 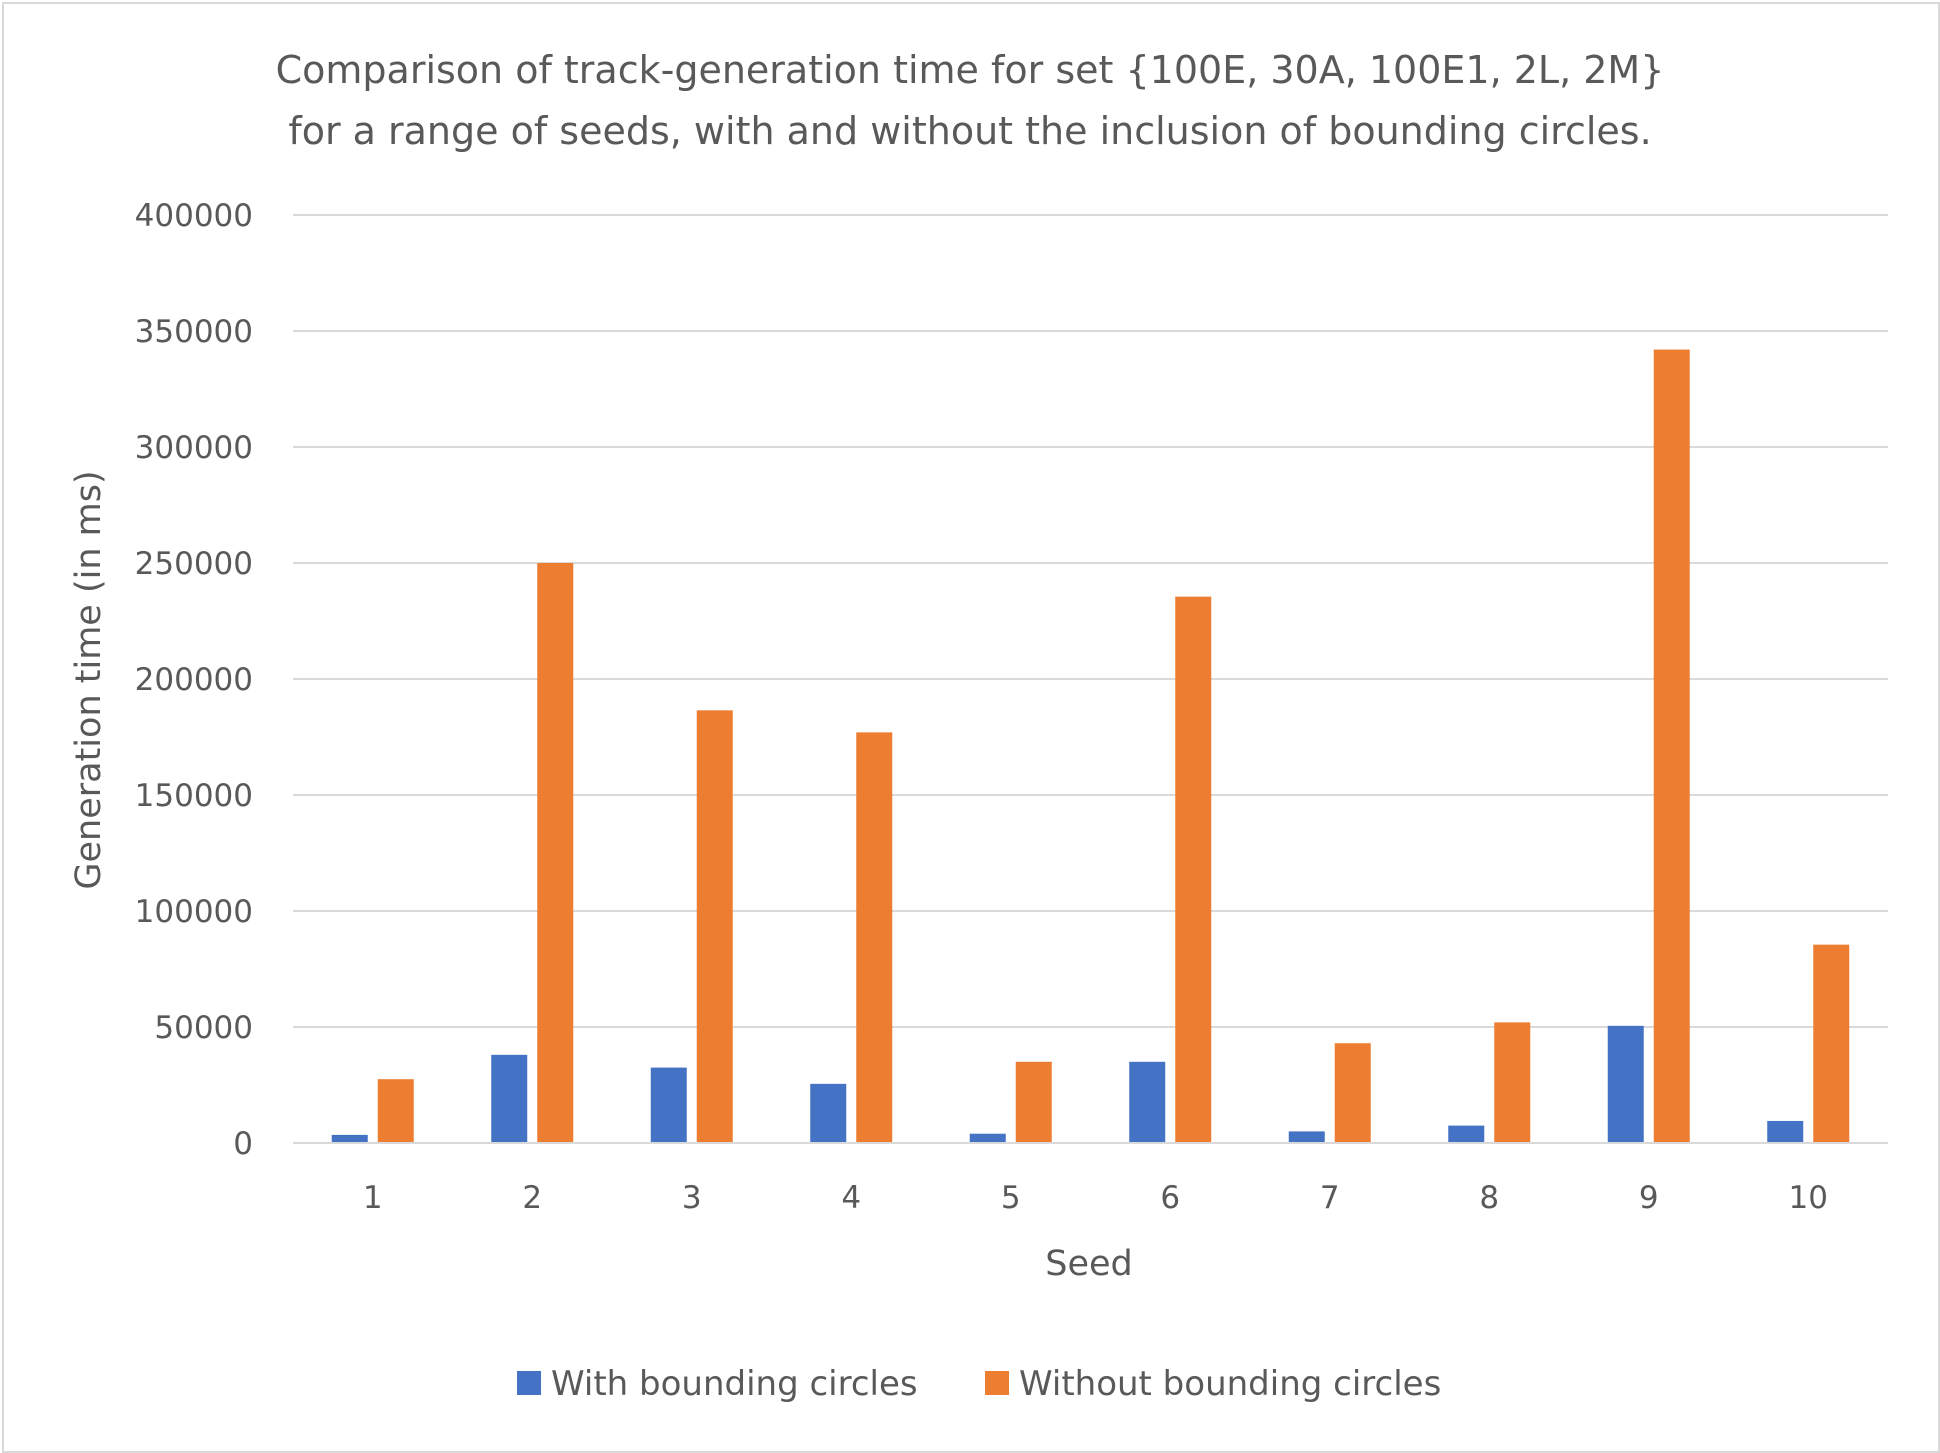 What do you see at coordinates (1671, 746) in the screenshot?
I see `bar-seed-9-without-bounding-circles` at bounding box center [1671, 746].